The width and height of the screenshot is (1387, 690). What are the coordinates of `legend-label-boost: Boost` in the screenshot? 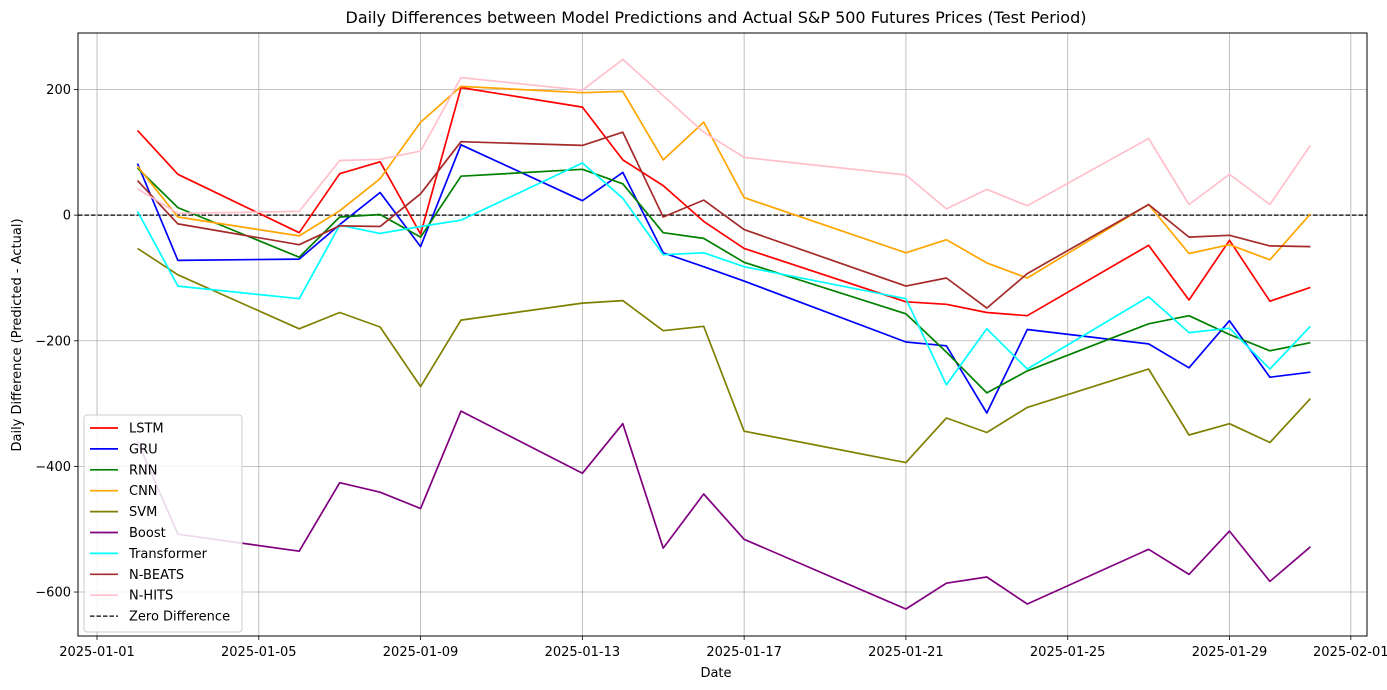 It's located at (147, 533).